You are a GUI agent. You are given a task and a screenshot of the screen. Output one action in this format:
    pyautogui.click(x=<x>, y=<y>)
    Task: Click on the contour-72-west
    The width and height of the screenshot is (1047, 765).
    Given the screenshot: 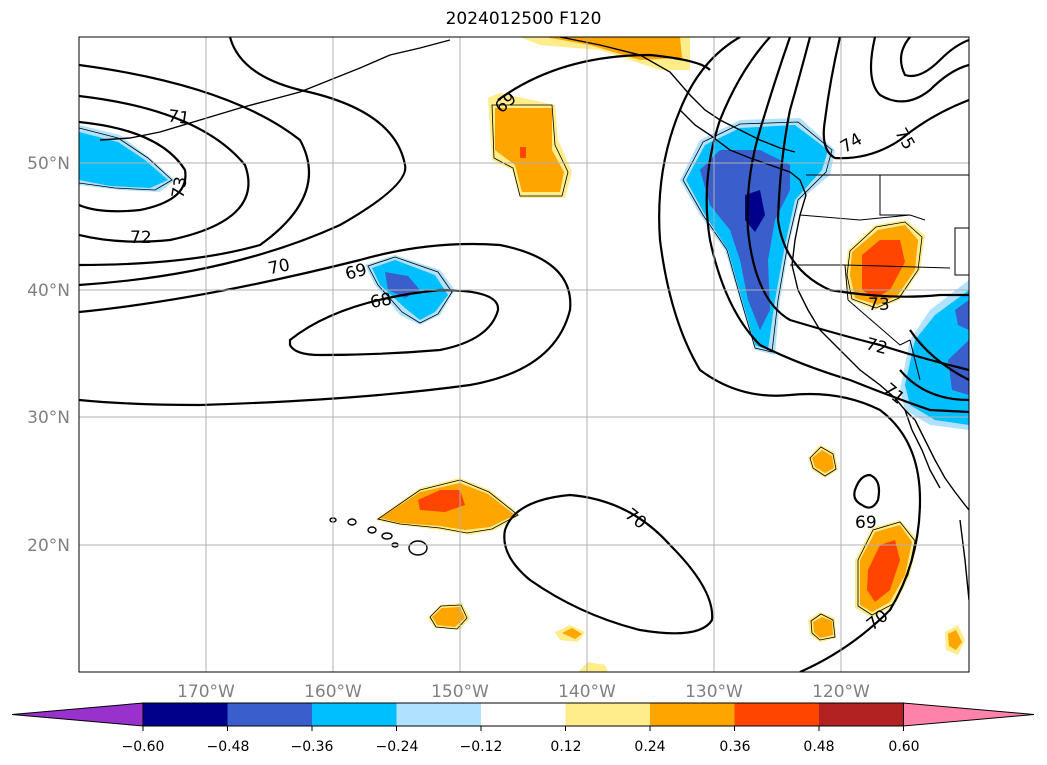 What is the action you would take?
    pyautogui.click(x=164, y=168)
    